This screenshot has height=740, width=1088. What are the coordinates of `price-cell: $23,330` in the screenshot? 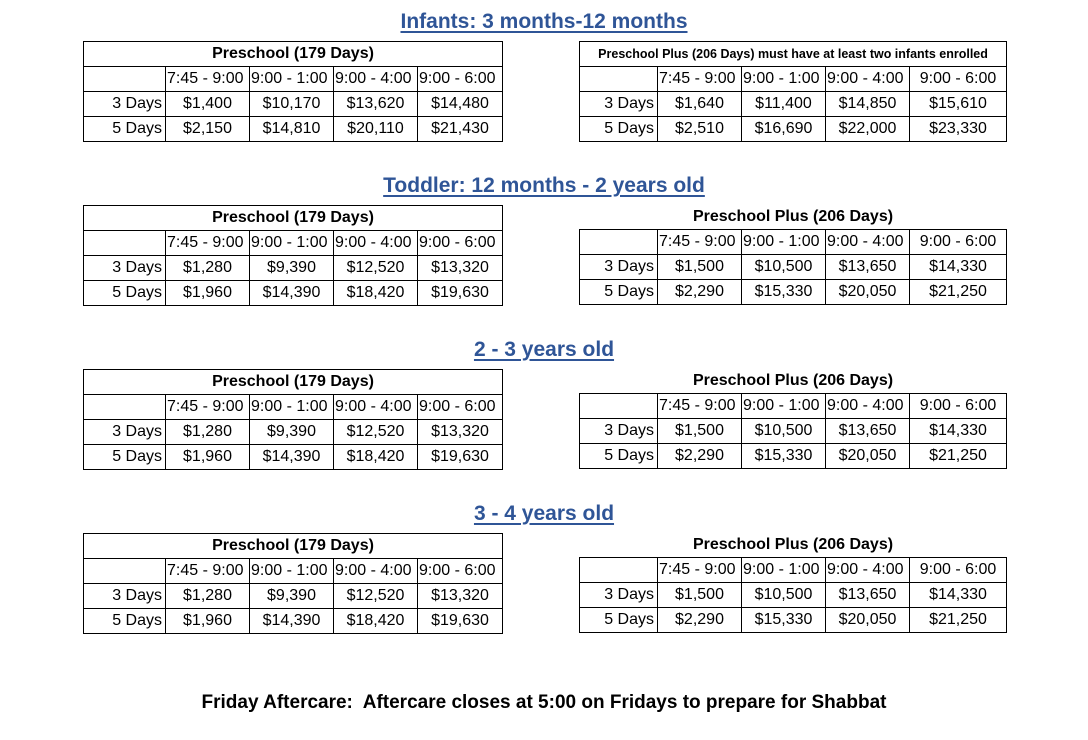 It's located at (958, 129).